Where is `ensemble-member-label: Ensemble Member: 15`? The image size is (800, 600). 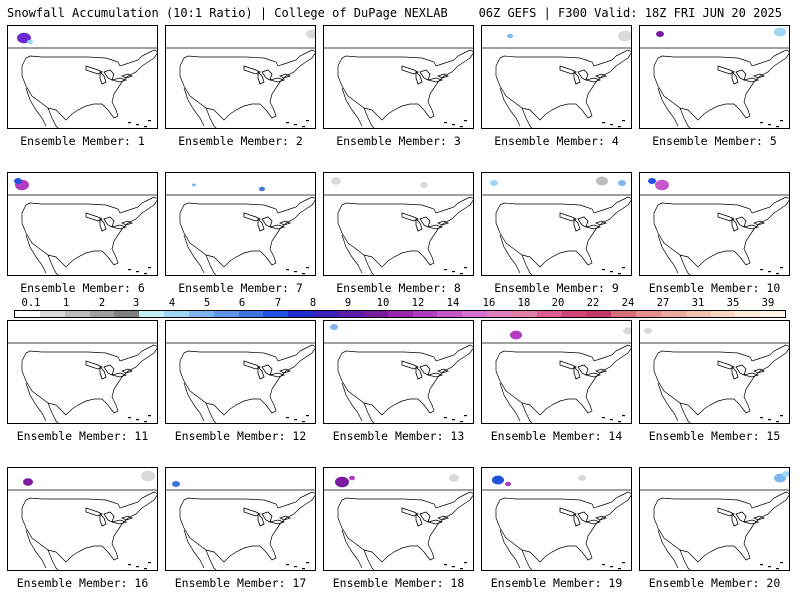 ensemble-member-label: Ensemble Member: 15 is located at coordinates (714, 436).